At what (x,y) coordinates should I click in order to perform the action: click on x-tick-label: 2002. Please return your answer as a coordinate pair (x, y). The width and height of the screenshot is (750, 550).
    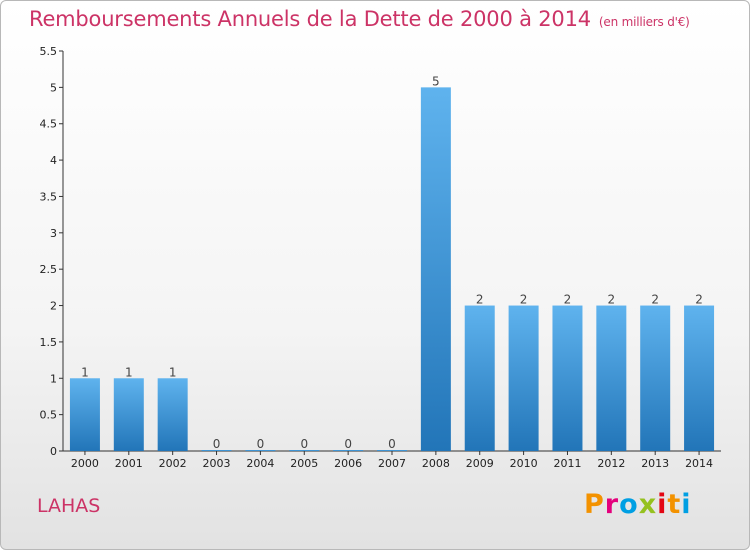
    Looking at the image, I should click on (173, 463).